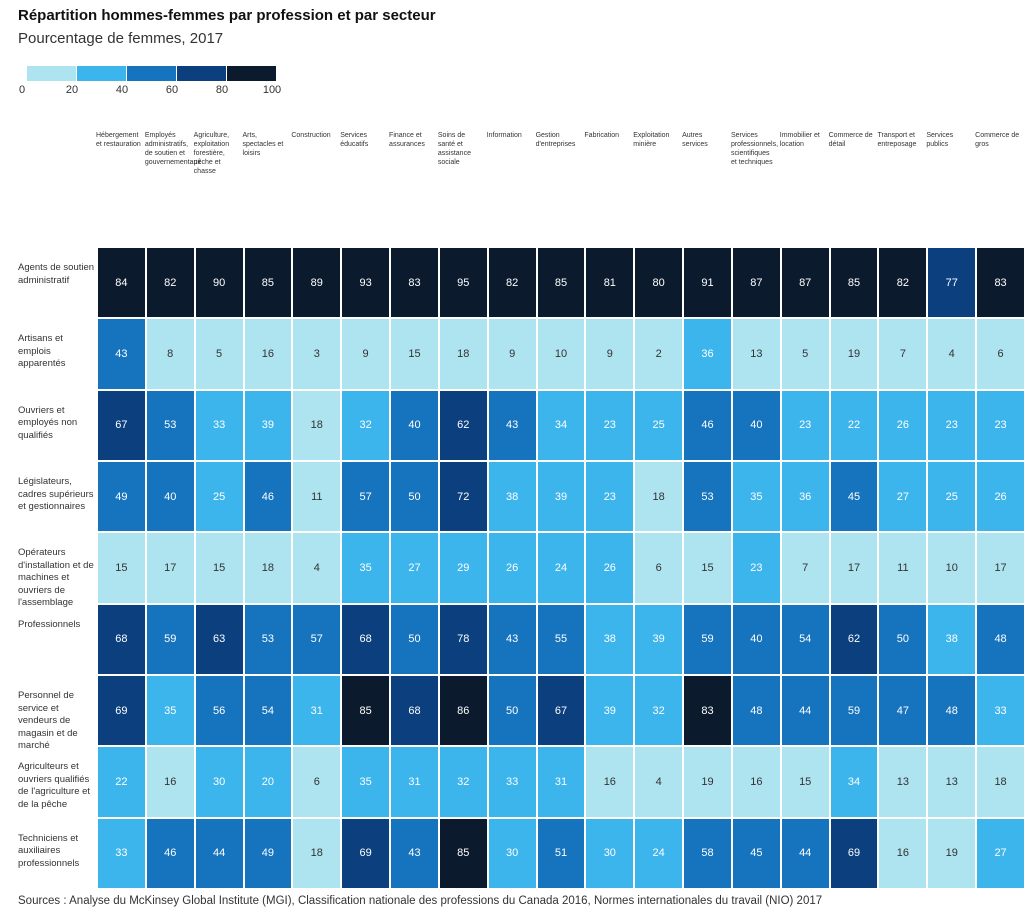 This screenshot has width=1026, height=912. Describe the element at coordinates (365, 425) in the screenshot. I see `cell-label: 32` at that location.